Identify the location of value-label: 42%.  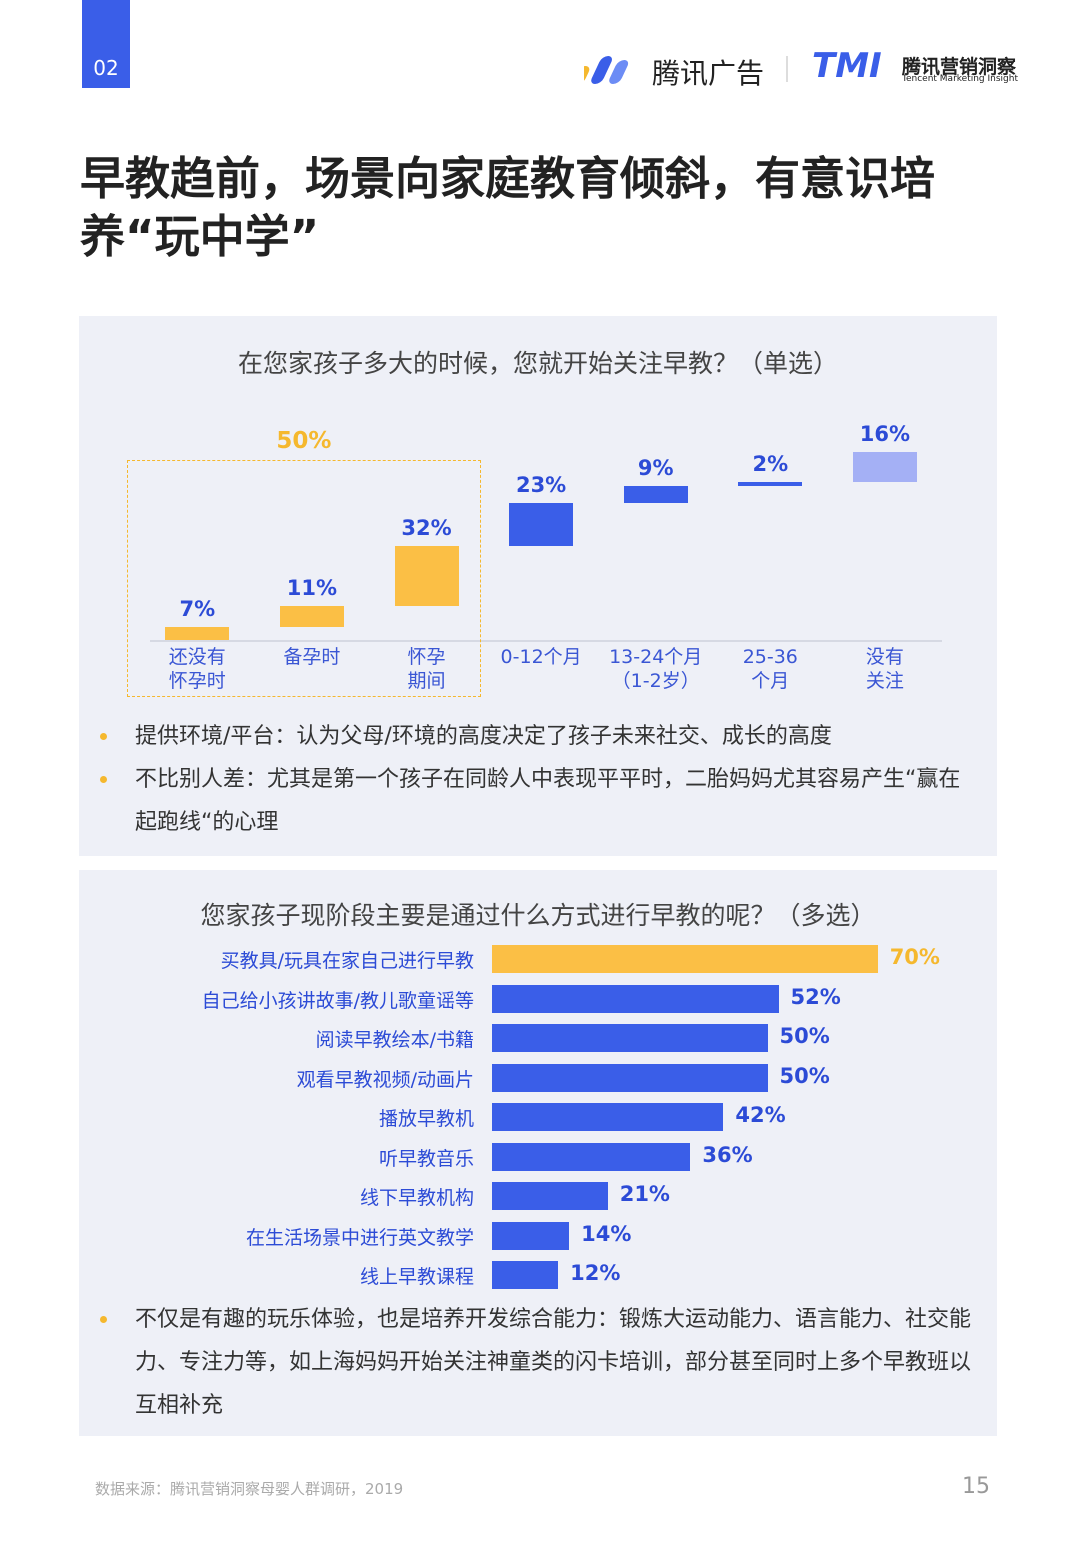
(760, 1115).